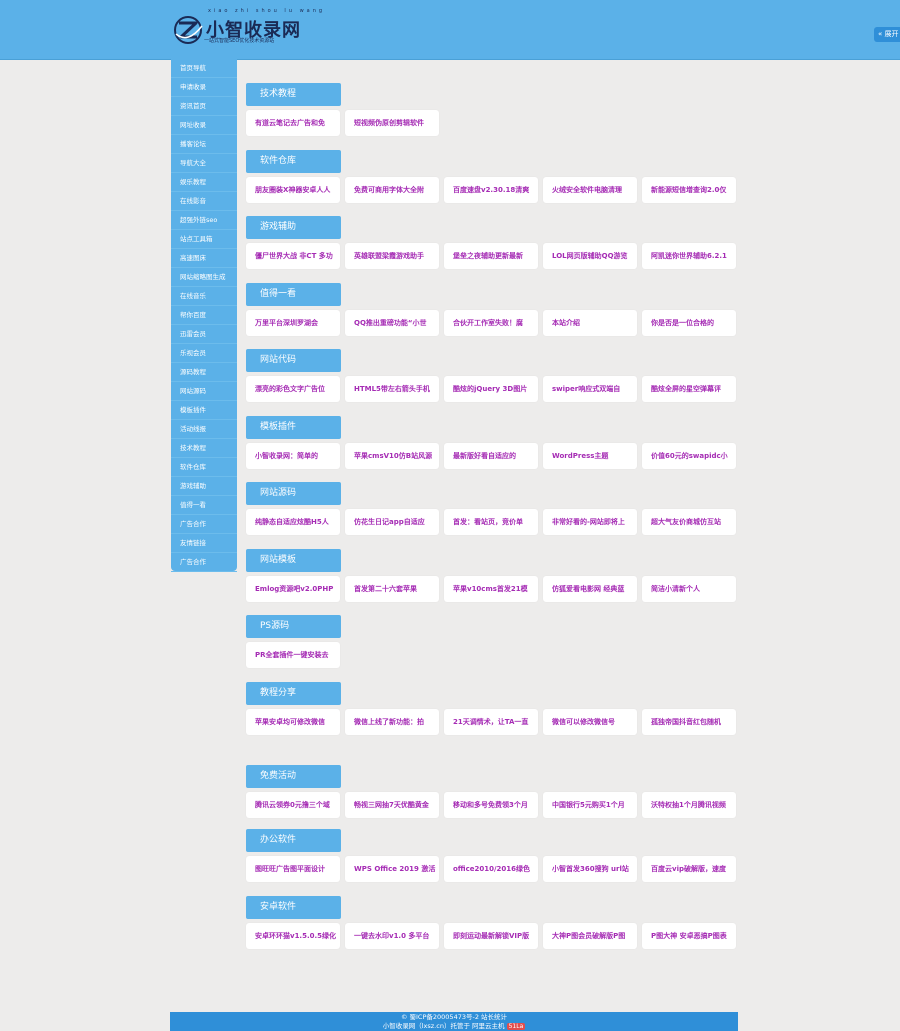 Image resolution: width=900 pixels, height=1031 pixels. What do you see at coordinates (204, 87) in the screenshot?
I see `sidebar-item: 申请收录` at bounding box center [204, 87].